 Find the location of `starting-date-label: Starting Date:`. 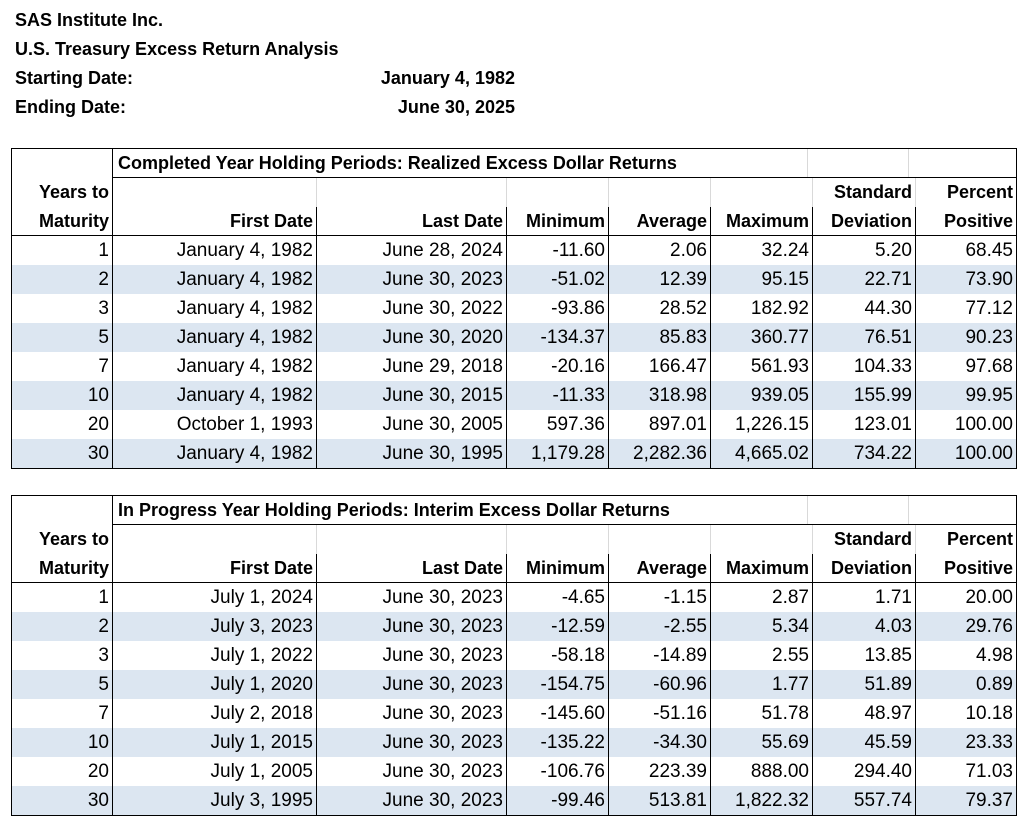

starting-date-label: Starting Date: is located at coordinates (74, 78).